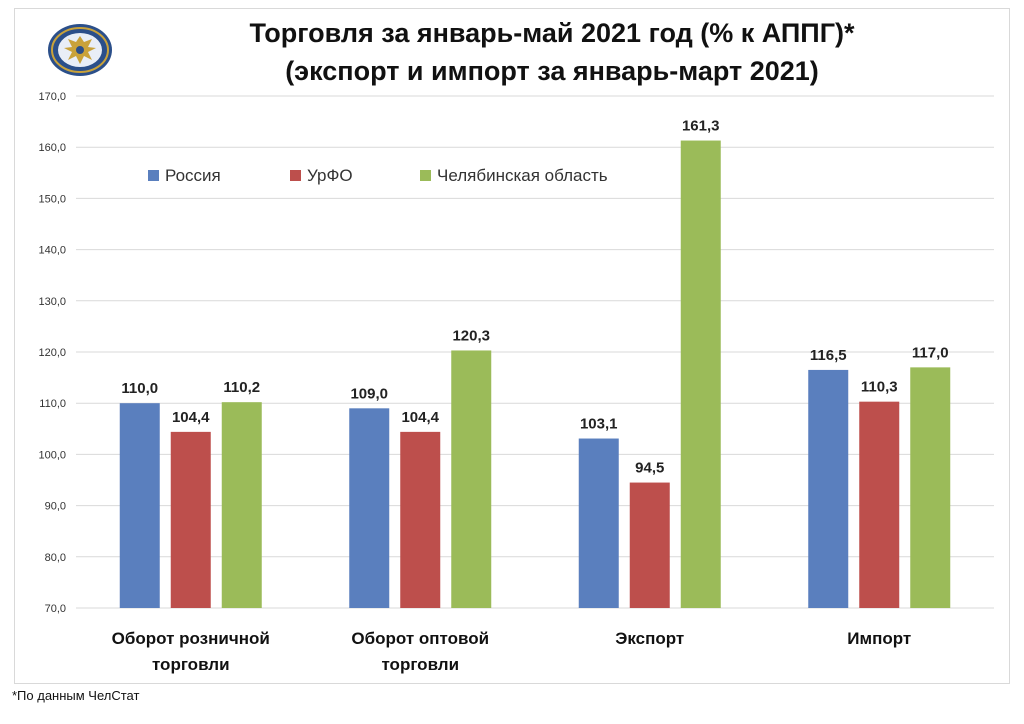  Describe the element at coordinates (52, 302) in the screenshot. I see `y-tick-label: 130,0` at that location.